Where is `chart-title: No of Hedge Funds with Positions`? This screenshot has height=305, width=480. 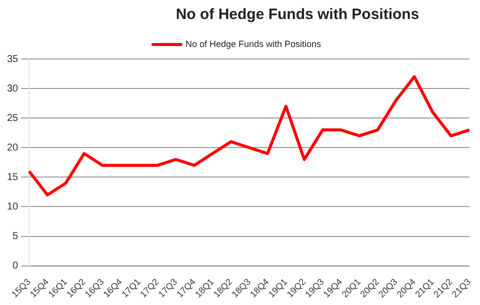 chart-title: No of Hedge Funds with Positions is located at coordinates (297, 14).